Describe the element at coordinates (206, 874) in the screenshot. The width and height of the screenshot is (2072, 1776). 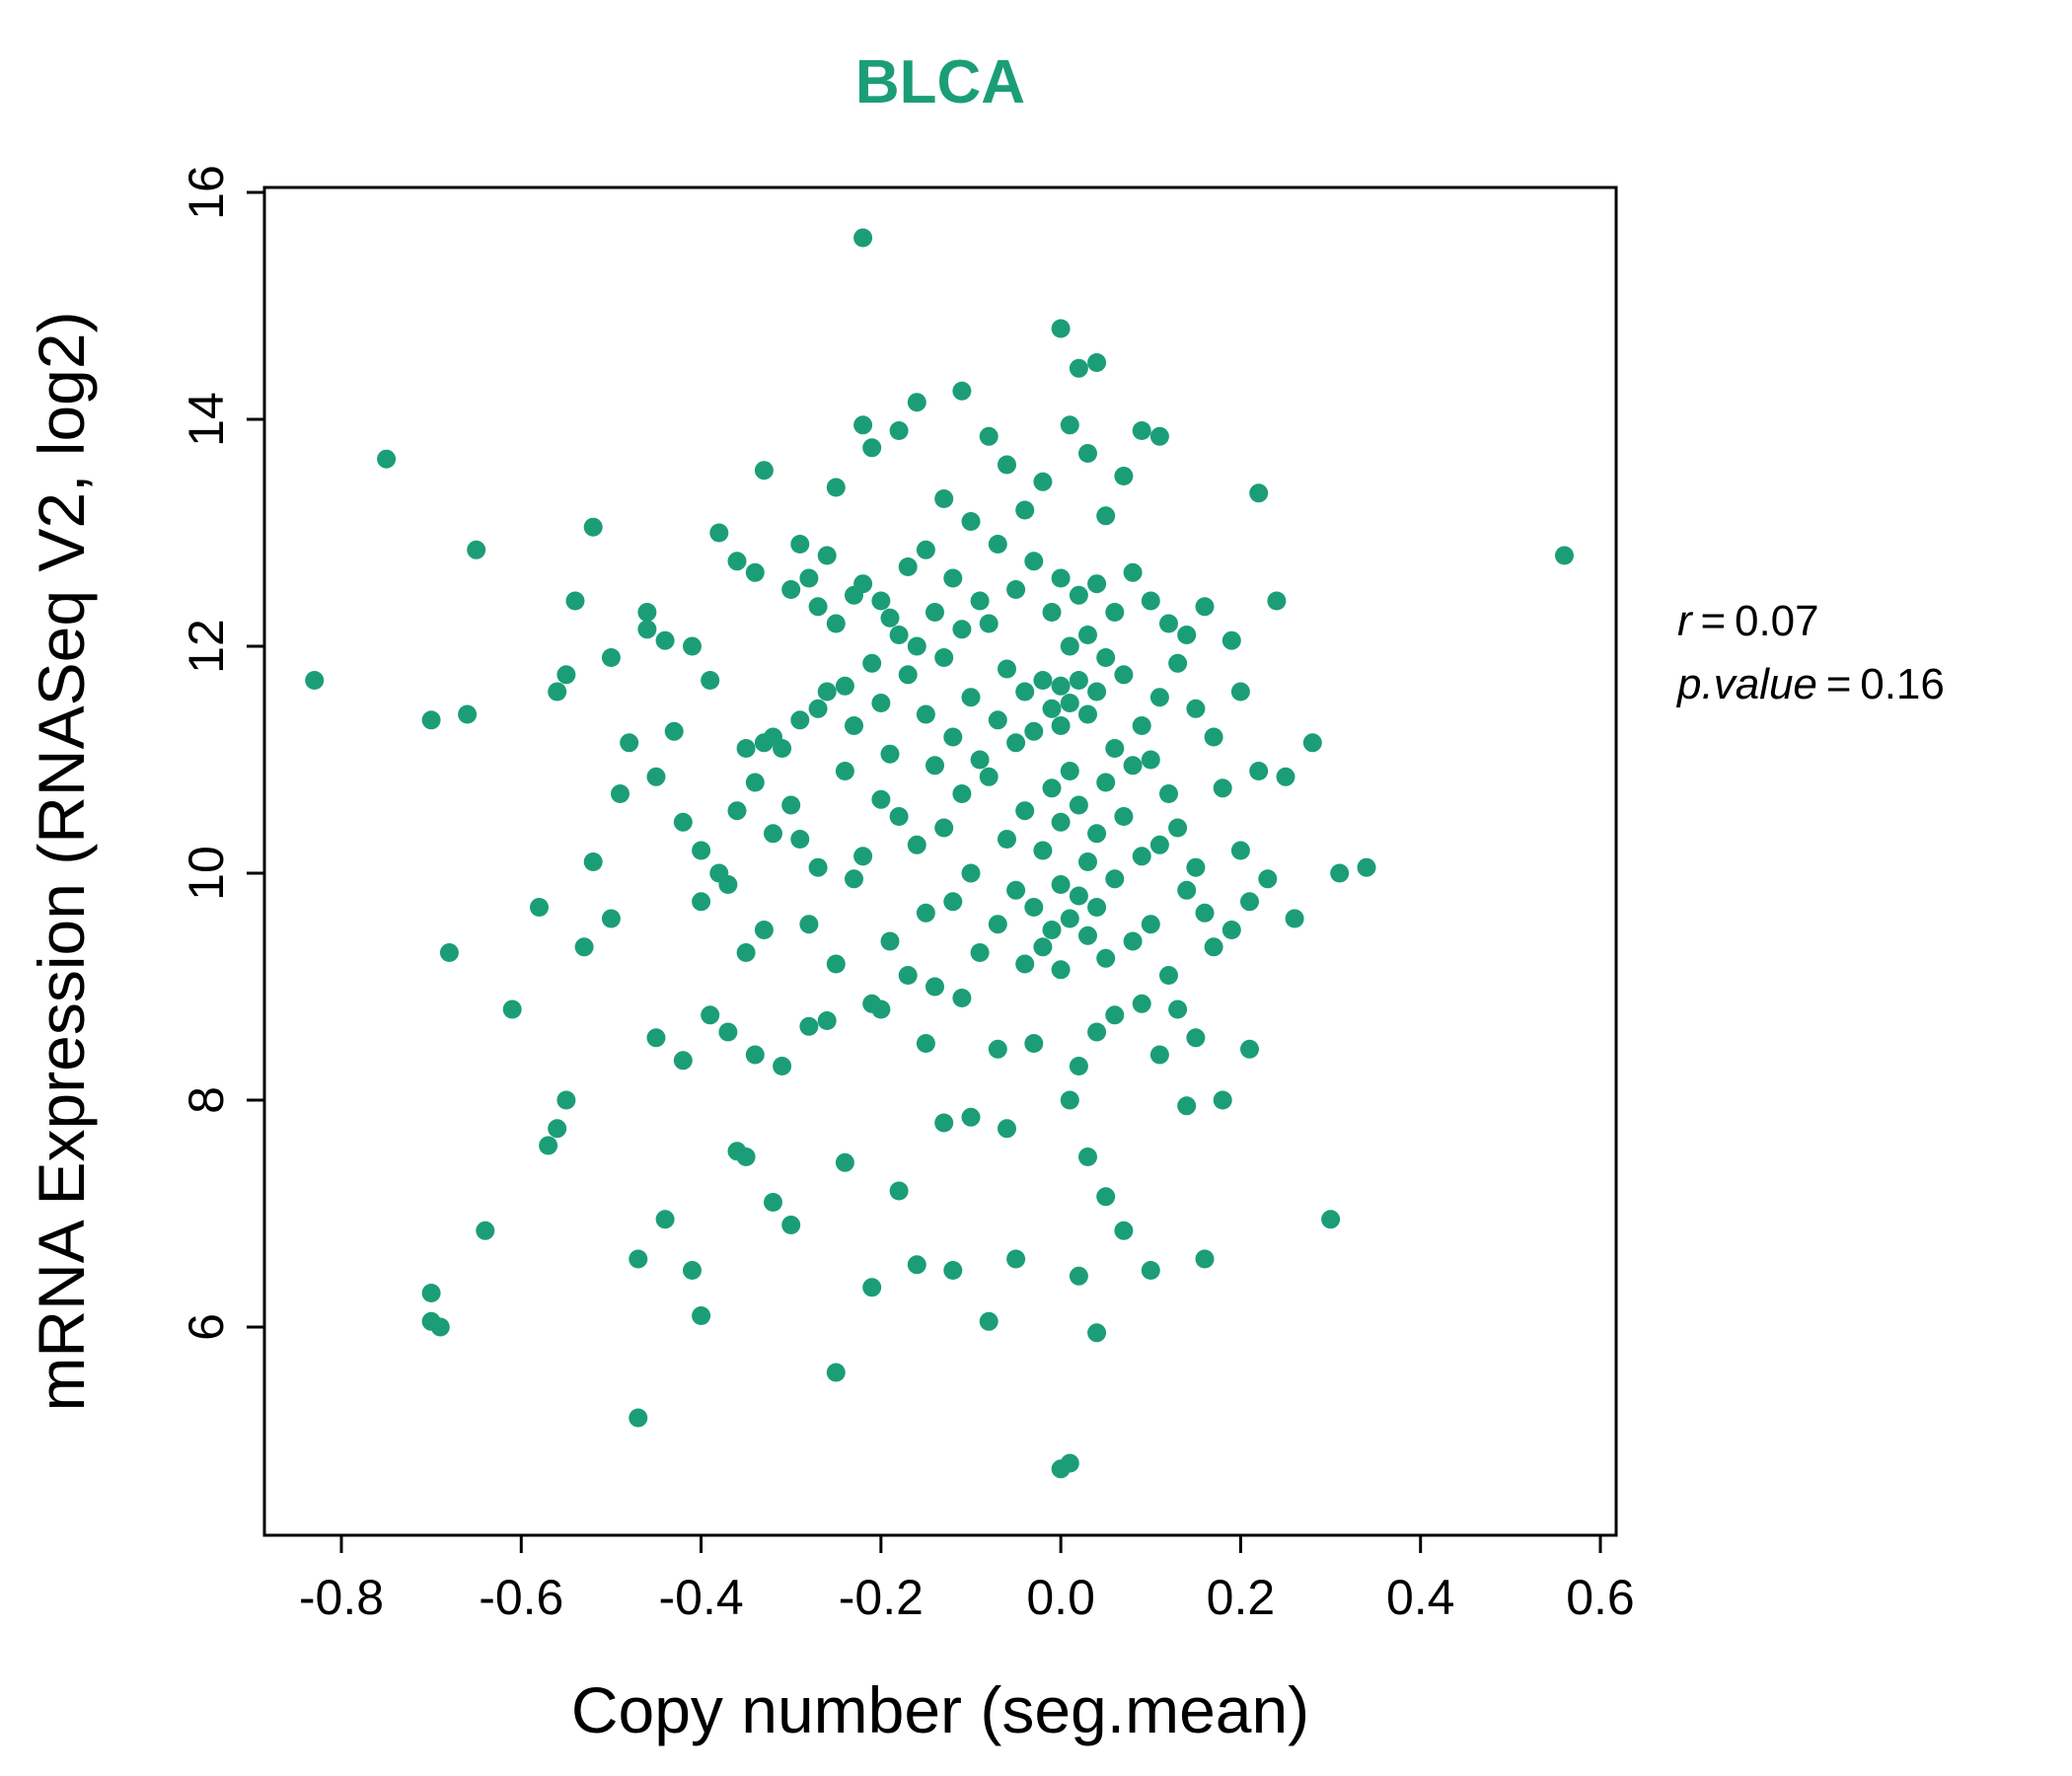
I see `y-tick-label: 10` at that location.